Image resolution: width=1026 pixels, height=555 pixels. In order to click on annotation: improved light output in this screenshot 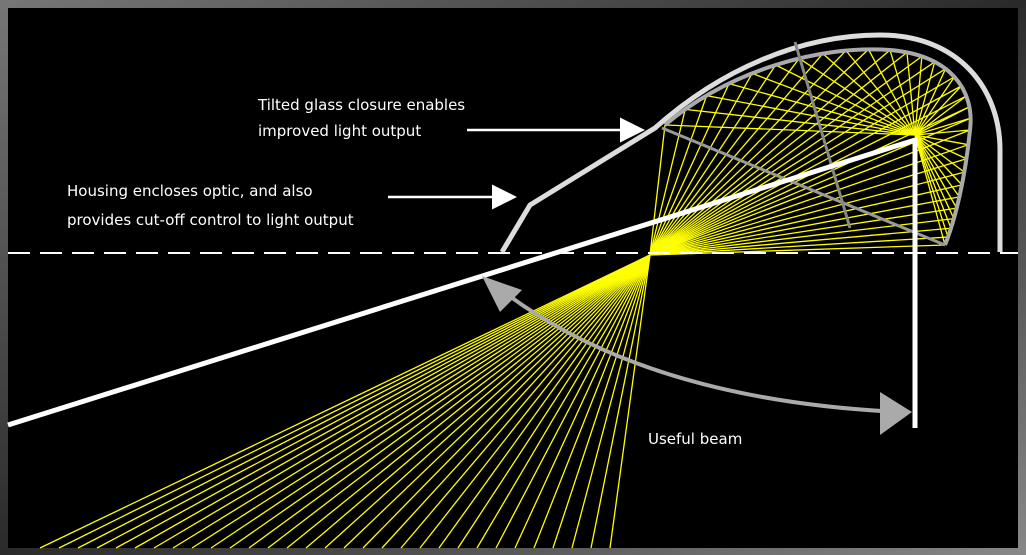, I will do `click(339, 131)`.